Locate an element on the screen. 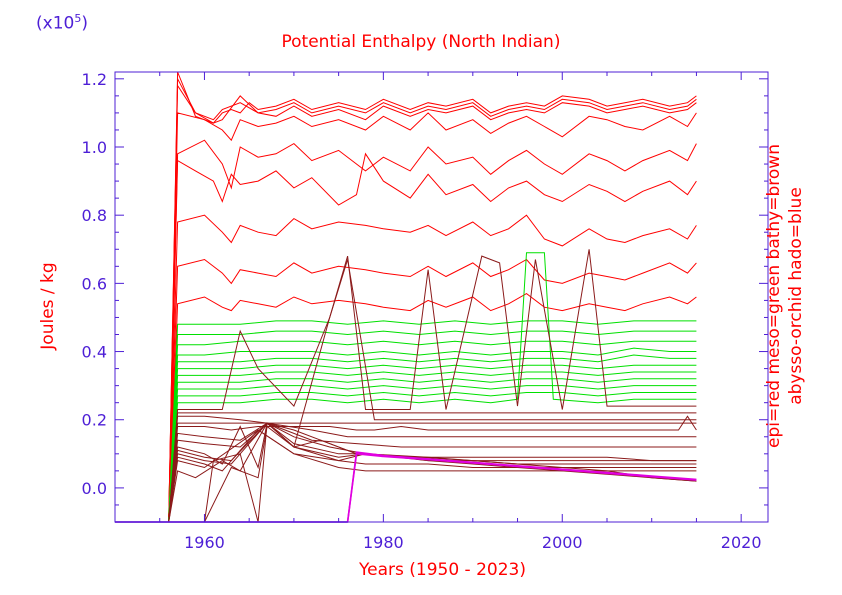  x-tick-label: 1980 is located at coordinates (383, 542).